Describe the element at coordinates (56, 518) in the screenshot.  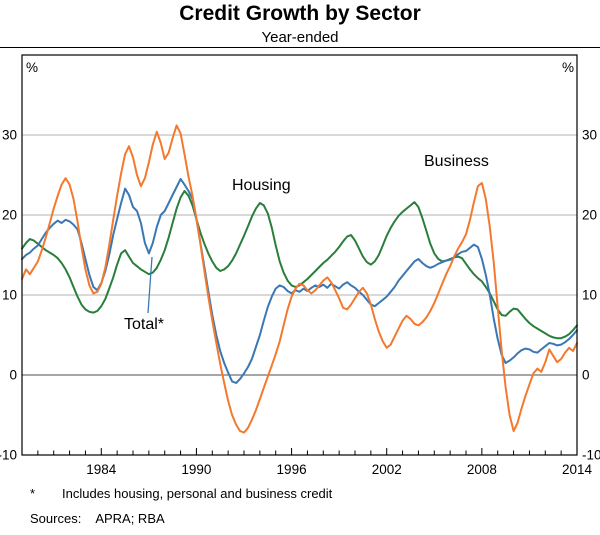
I see `sources-label: Sources:` at that location.